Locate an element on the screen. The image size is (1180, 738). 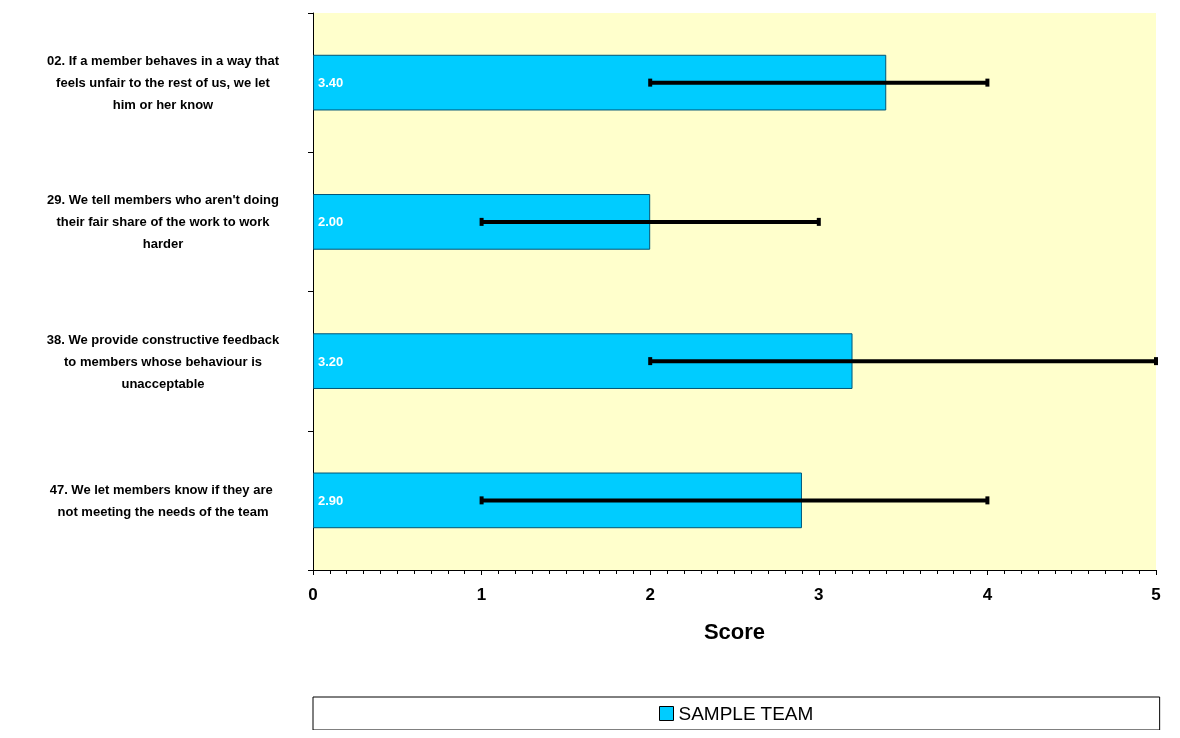
data-label: 2.00 is located at coordinates (331, 222).